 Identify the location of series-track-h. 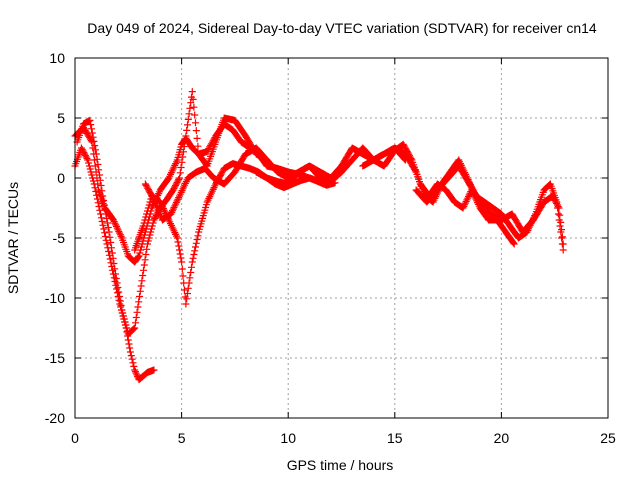
(489, 205).